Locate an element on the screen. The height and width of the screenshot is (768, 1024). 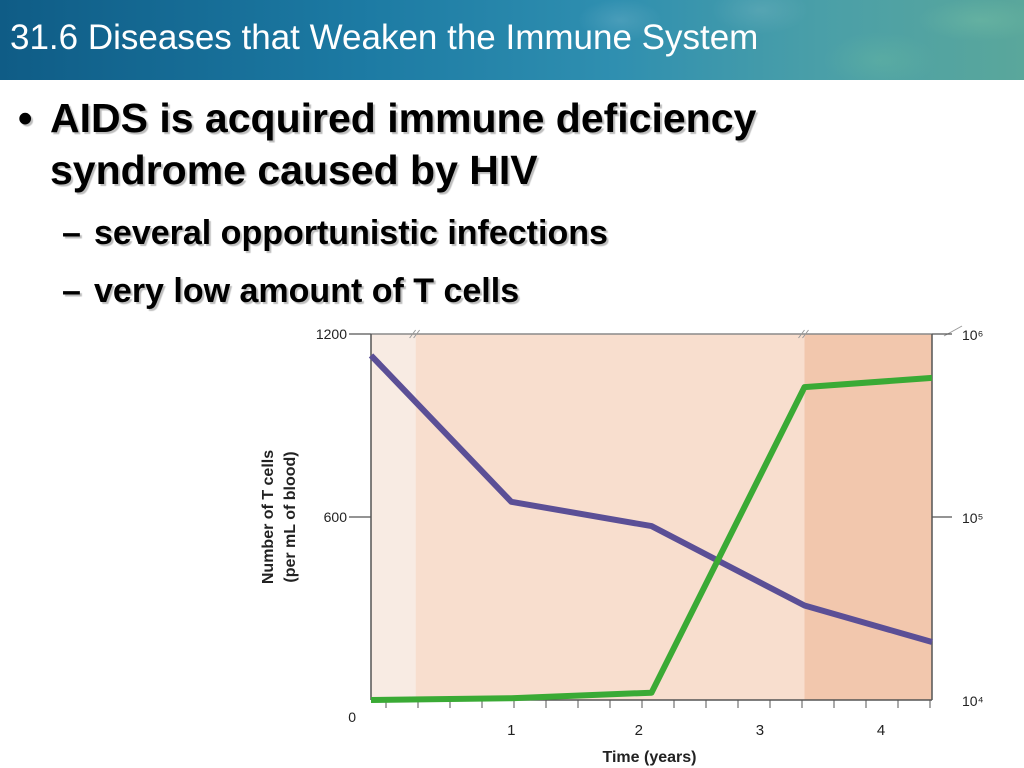
x-axis-label: Time (years) is located at coordinates (650, 757).